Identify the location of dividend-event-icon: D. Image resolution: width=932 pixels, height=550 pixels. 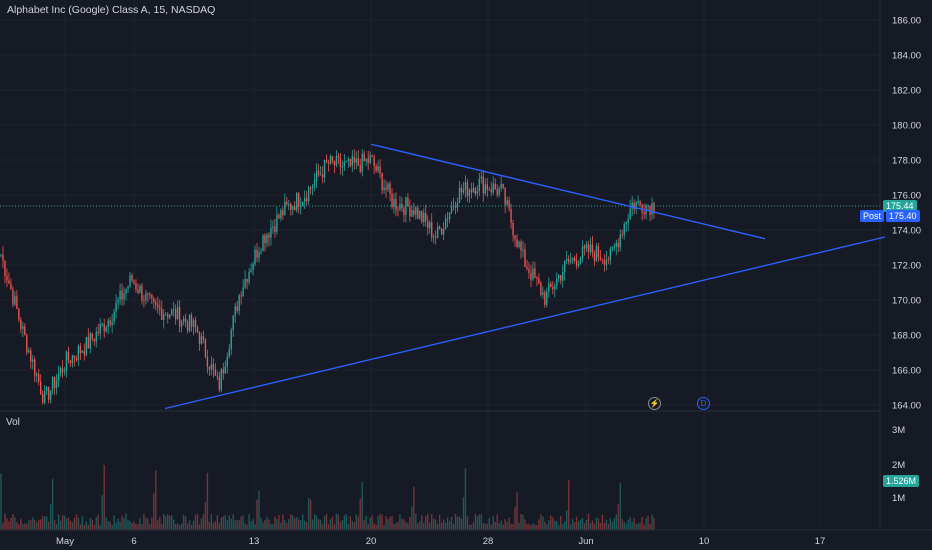
(703, 403).